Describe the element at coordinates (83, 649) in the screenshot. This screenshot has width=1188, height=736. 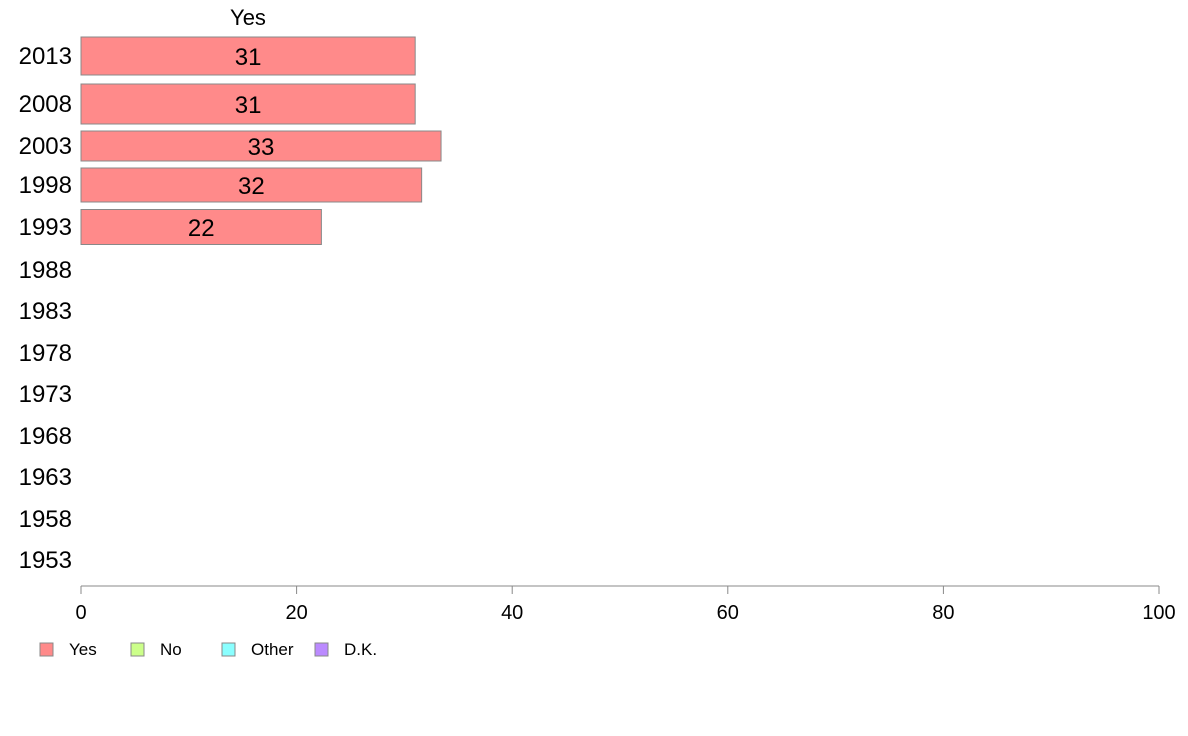
I see `legend-label-yes: Yes` at that location.